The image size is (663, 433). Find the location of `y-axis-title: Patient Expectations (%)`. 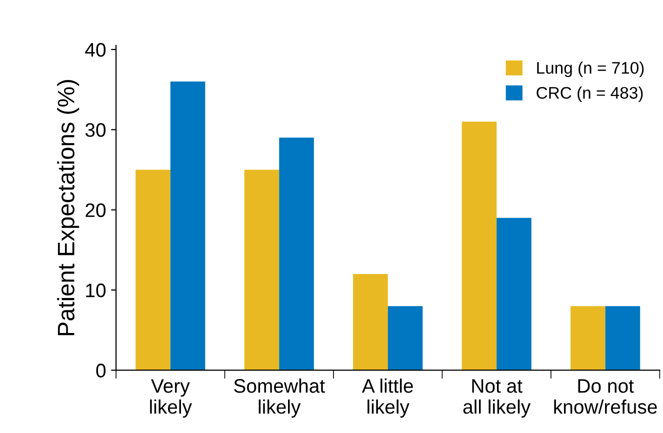

y-axis-title: Patient Expectations (%) is located at coordinates (68, 208).